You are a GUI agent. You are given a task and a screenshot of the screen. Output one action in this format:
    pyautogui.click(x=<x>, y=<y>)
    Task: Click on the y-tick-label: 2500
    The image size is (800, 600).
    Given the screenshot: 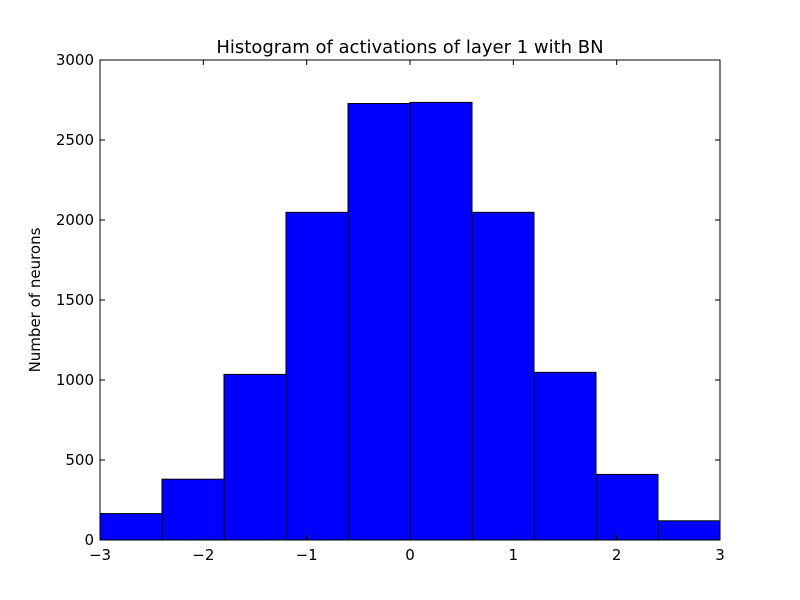 What is the action you would take?
    pyautogui.click(x=75, y=140)
    